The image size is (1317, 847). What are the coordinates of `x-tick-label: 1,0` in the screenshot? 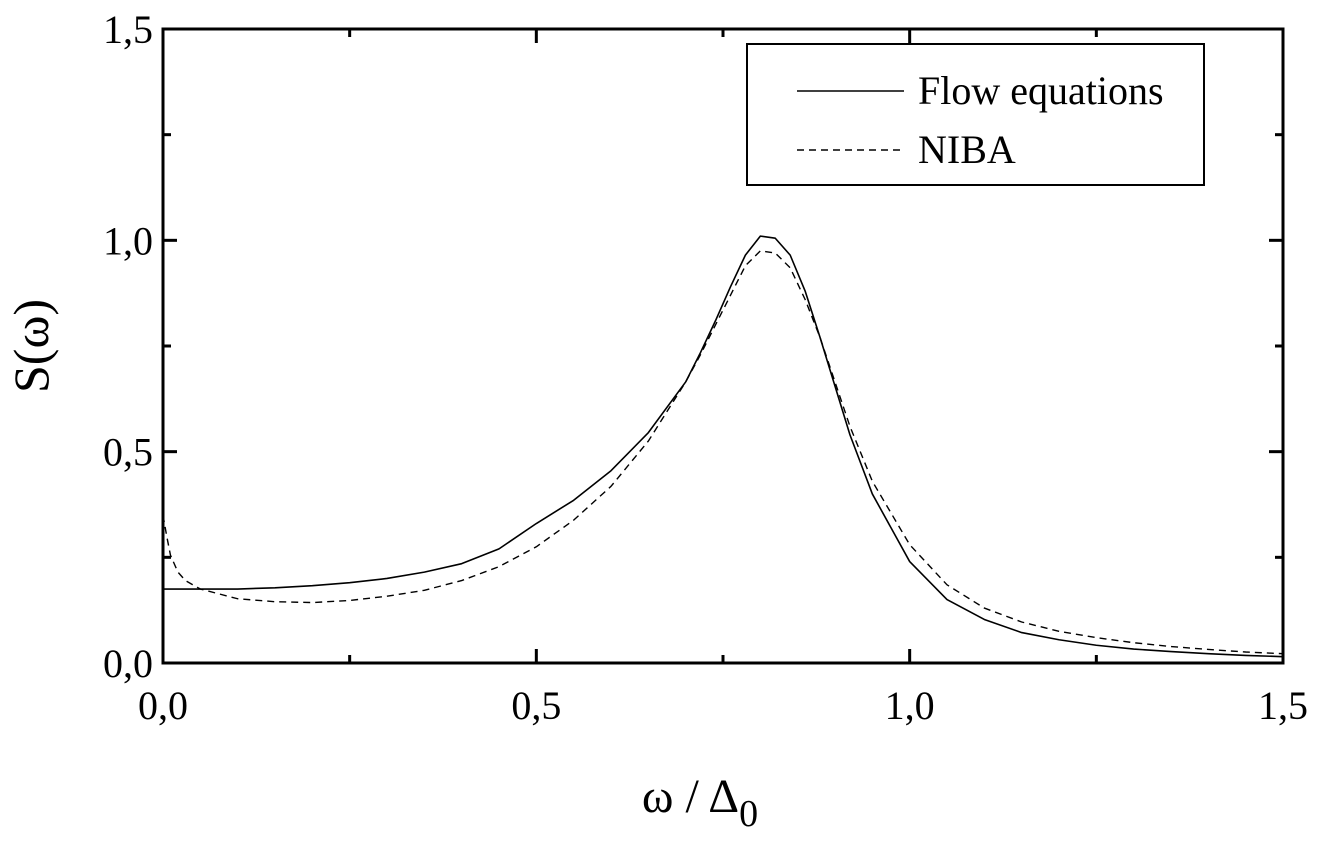 It's located at (910, 705).